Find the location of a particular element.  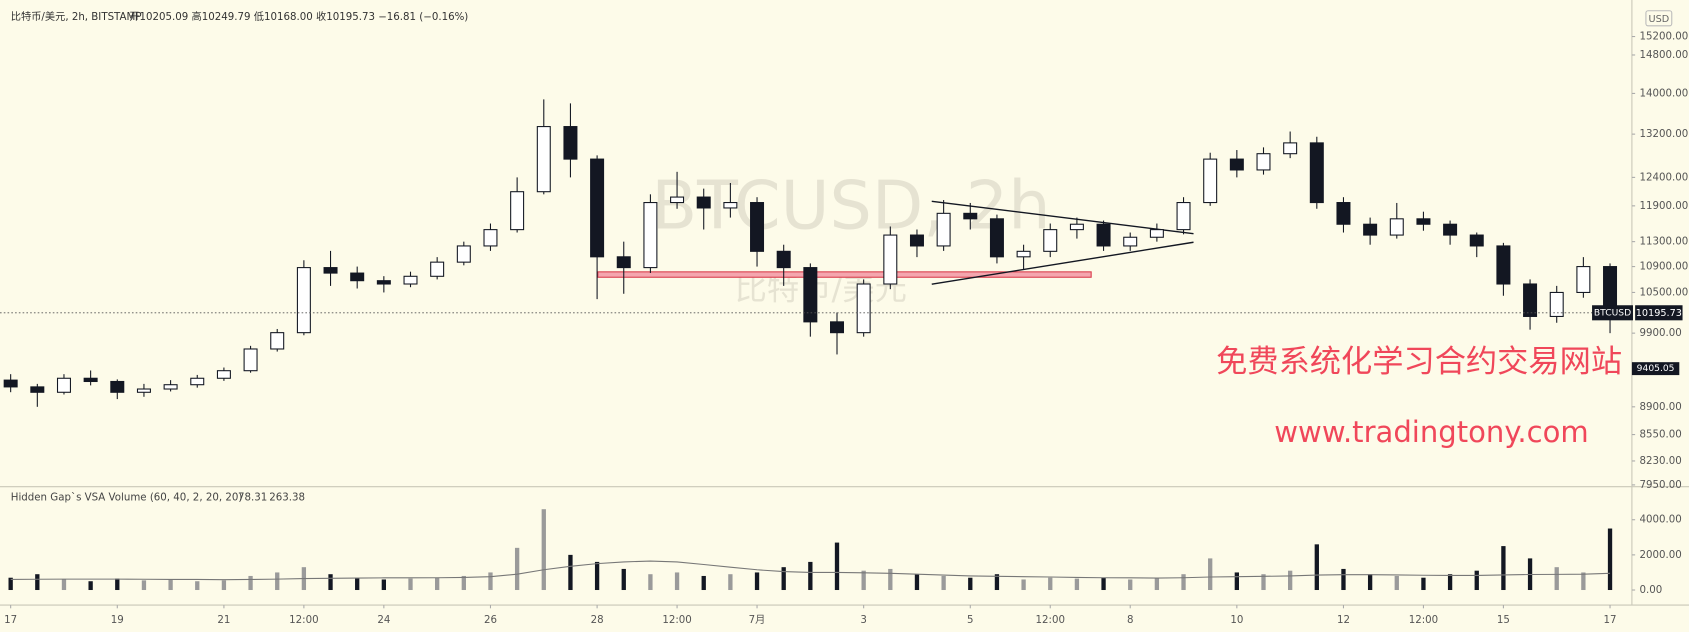

y-tick-label: 14800.00 is located at coordinates (1663, 55).